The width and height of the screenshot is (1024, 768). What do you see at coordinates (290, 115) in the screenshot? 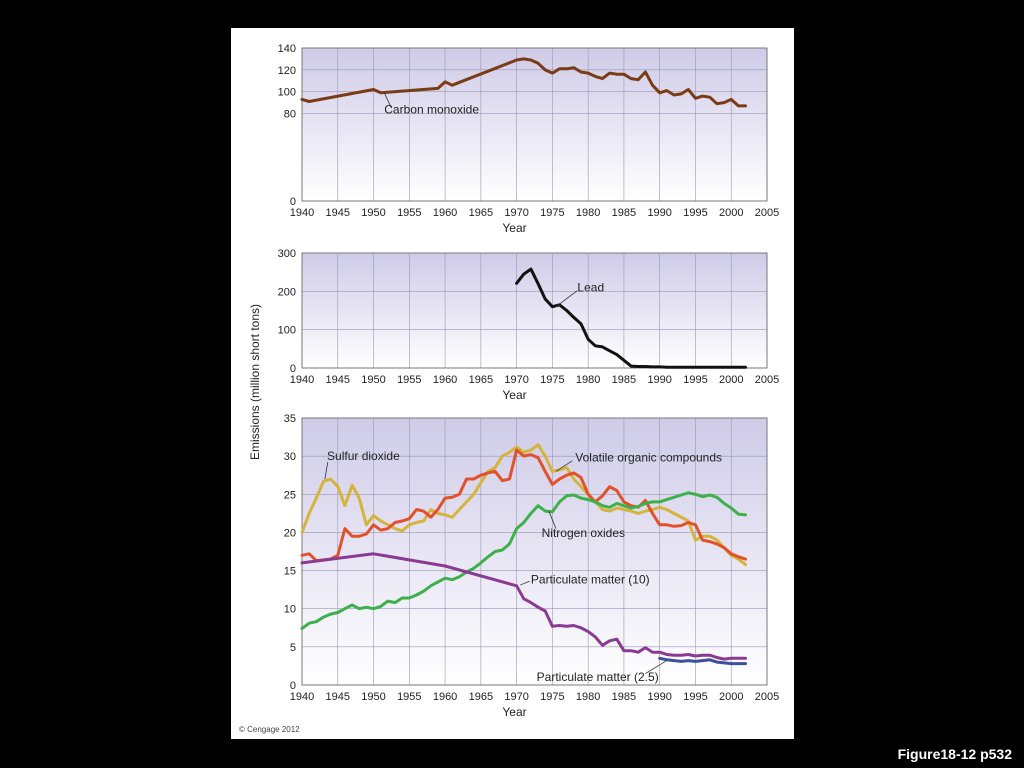
I see `y-tick-label: 80` at bounding box center [290, 115].